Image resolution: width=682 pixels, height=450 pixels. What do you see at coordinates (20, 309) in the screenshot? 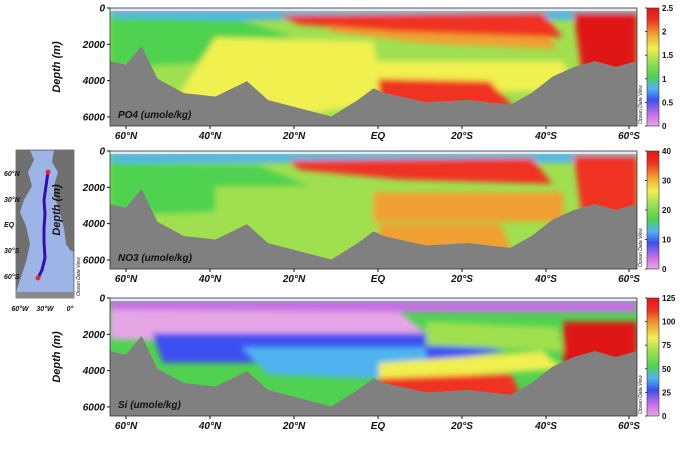
I see `inset-lon-label: 60°W` at bounding box center [20, 309].